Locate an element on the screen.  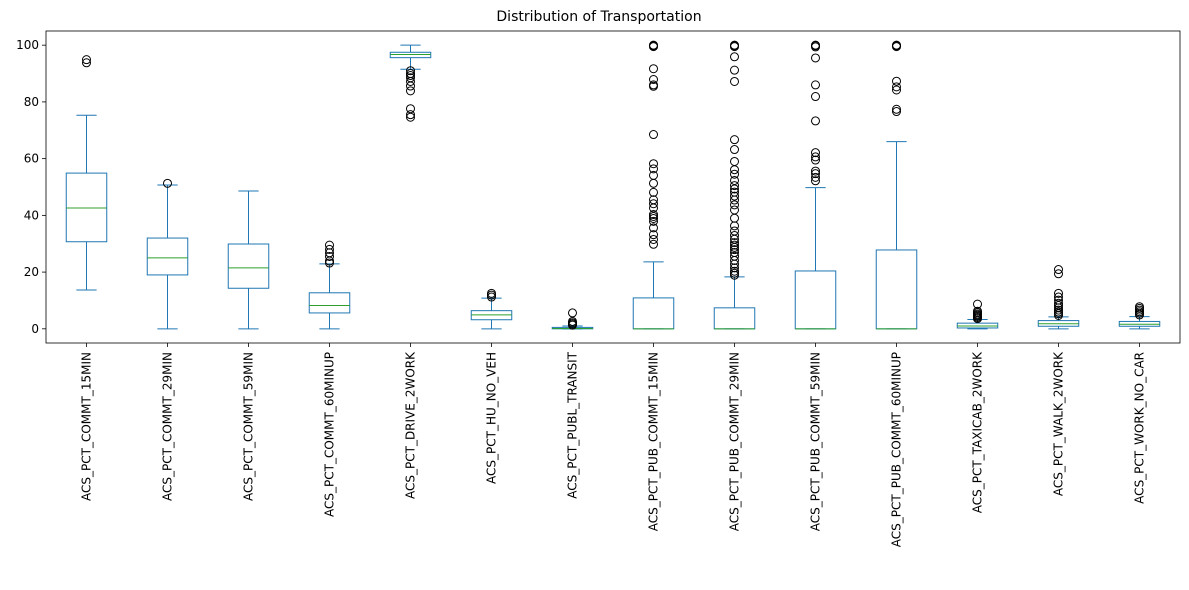
x-tick-label: ACS_PCT_PUB_COMMT_29MIN is located at coordinates (735, 441).